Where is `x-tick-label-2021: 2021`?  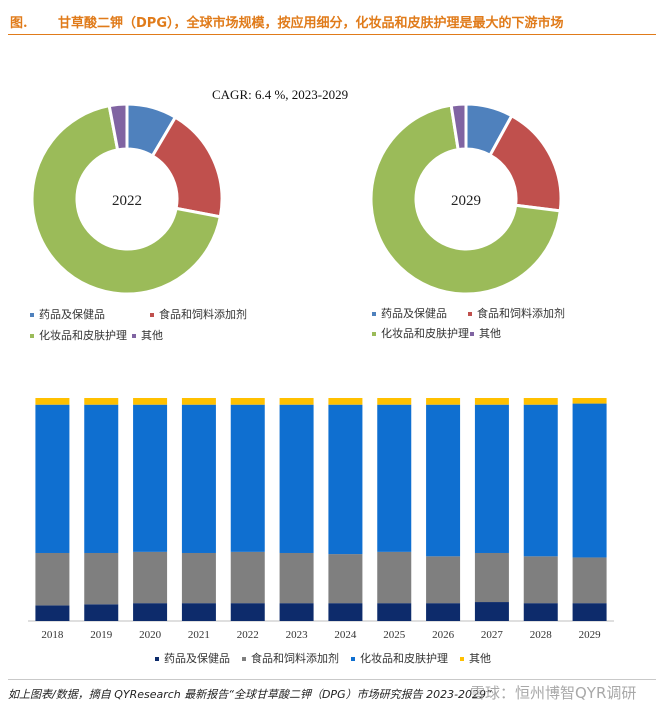
x-tick-label-2021: 2021 is located at coordinates (199, 635).